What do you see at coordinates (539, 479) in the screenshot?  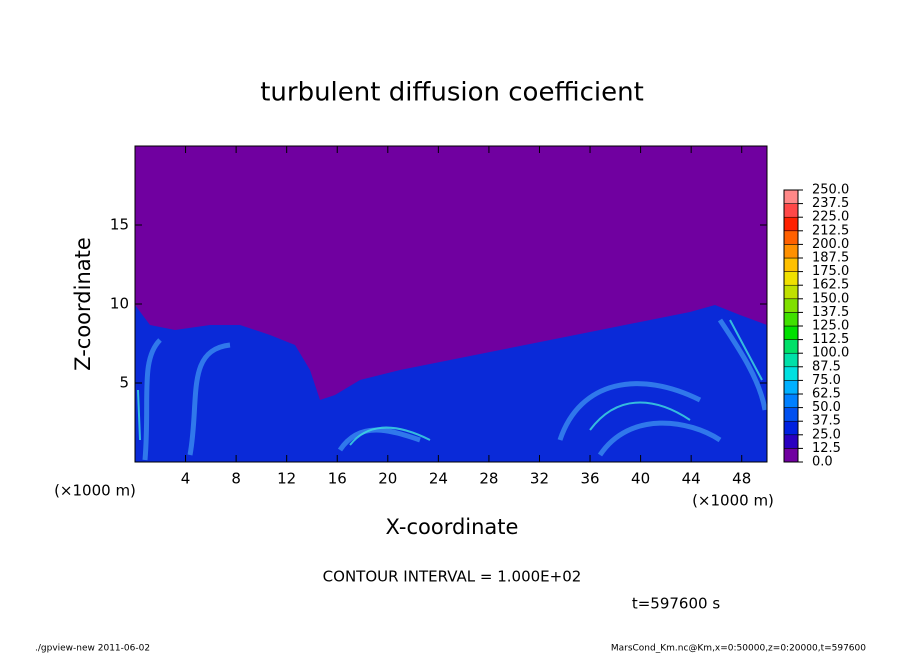 I see `x-tick-label: 32` at bounding box center [539, 479].